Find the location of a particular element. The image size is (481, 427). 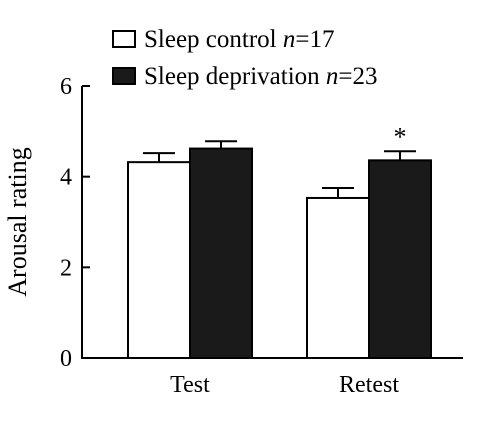

y-ticks: 0 2 4 6 is located at coordinates (75, 223).